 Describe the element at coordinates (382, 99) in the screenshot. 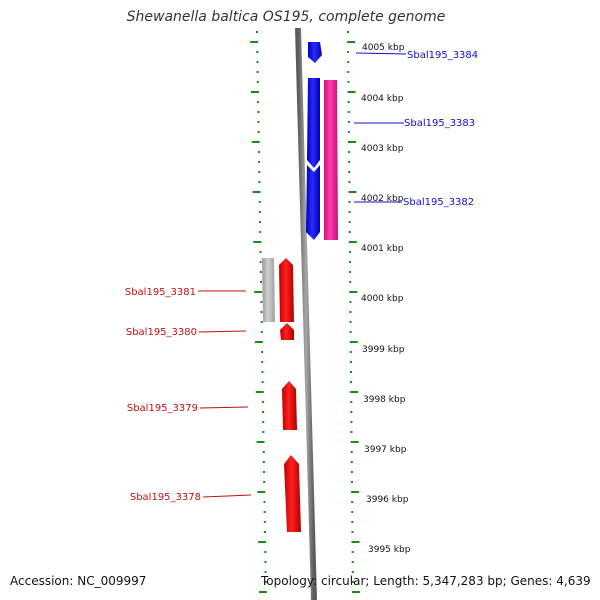

I see `scale-label: 4004 kbp` at that location.